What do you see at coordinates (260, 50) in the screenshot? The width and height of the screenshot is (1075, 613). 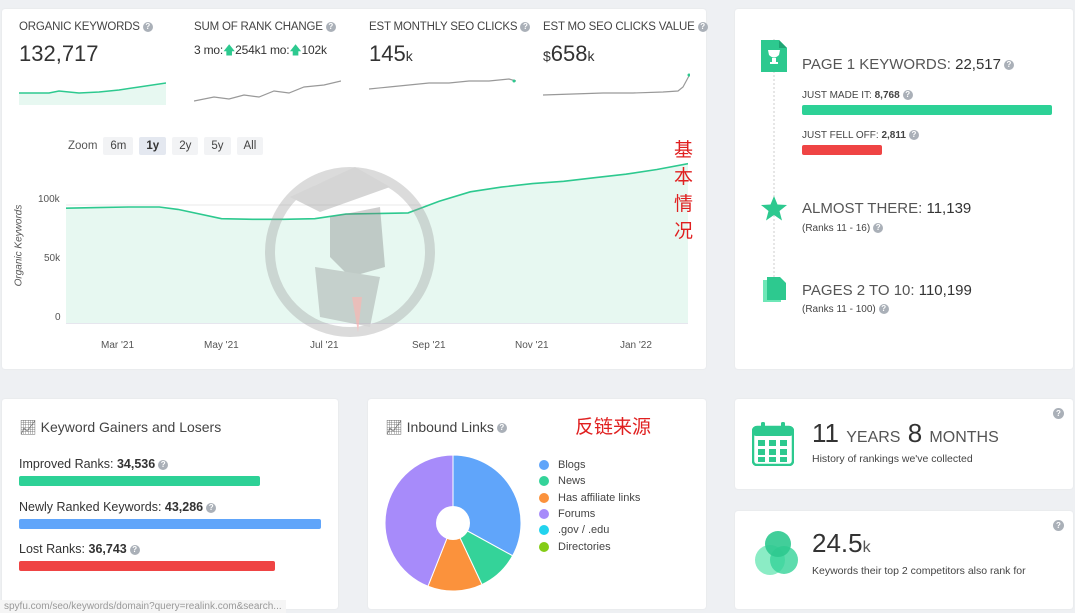 I see `rank-change-values: 3 mo:🡅254k1 mo:🡅102k` at bounding box center [260, 50].